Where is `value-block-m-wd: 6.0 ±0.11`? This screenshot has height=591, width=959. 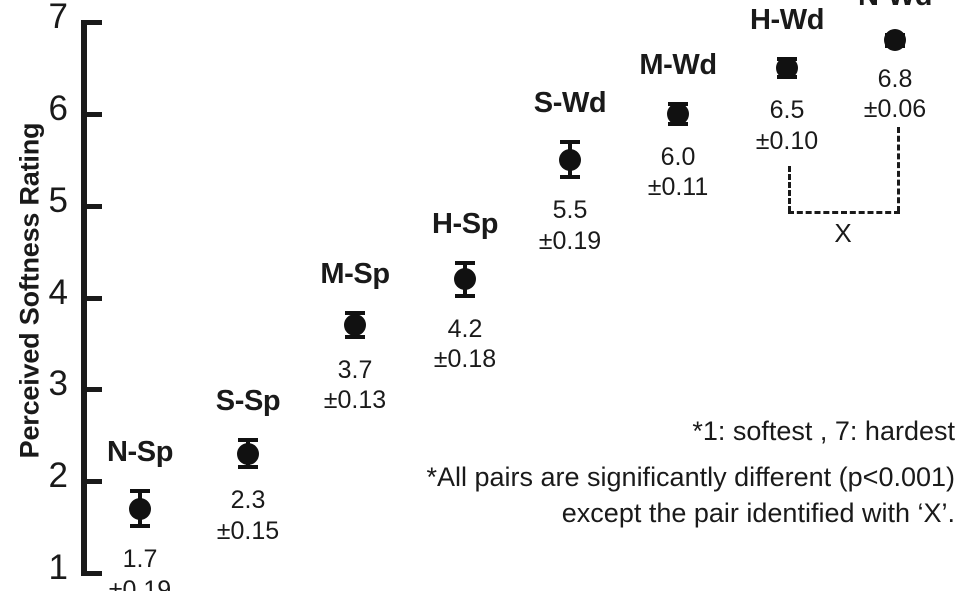
value-block-m-wd: 6.0 ±0.11 is located at coordinates (678, 172).